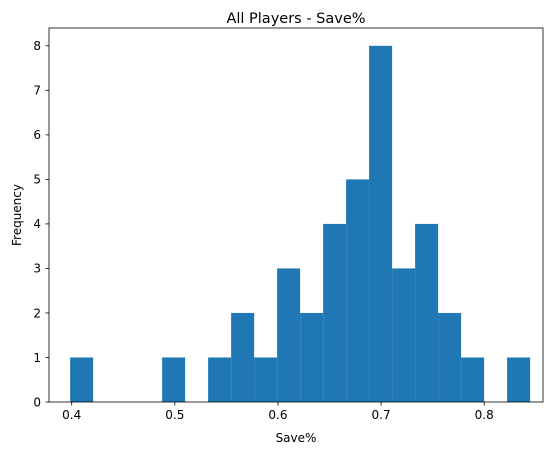 This screenshot has height=455, width=554. Describe the element at coordinates (277, 415) in the screenshot. I see `x-tick-label: 0.6` at that location.